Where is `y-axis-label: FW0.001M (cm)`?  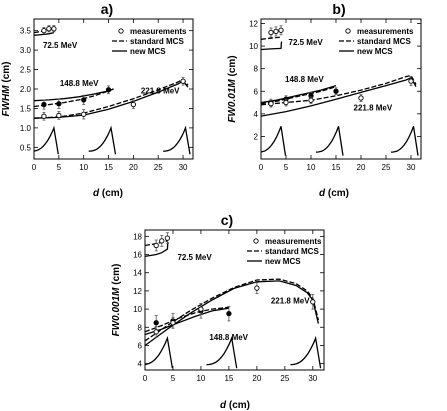 y-axis-label: FW0.001M (cm) is located at coordinates (116, 300).